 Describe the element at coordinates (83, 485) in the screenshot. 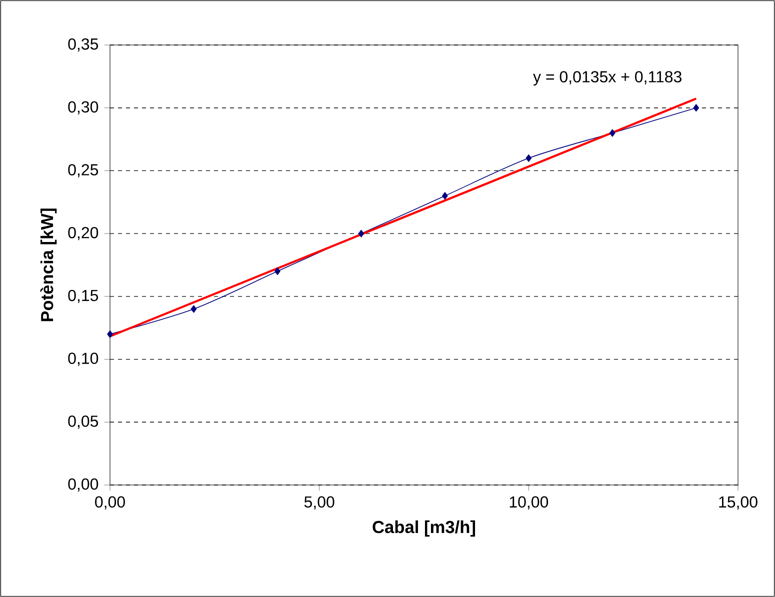

I see `y-tick-label: 0,00` at that location.